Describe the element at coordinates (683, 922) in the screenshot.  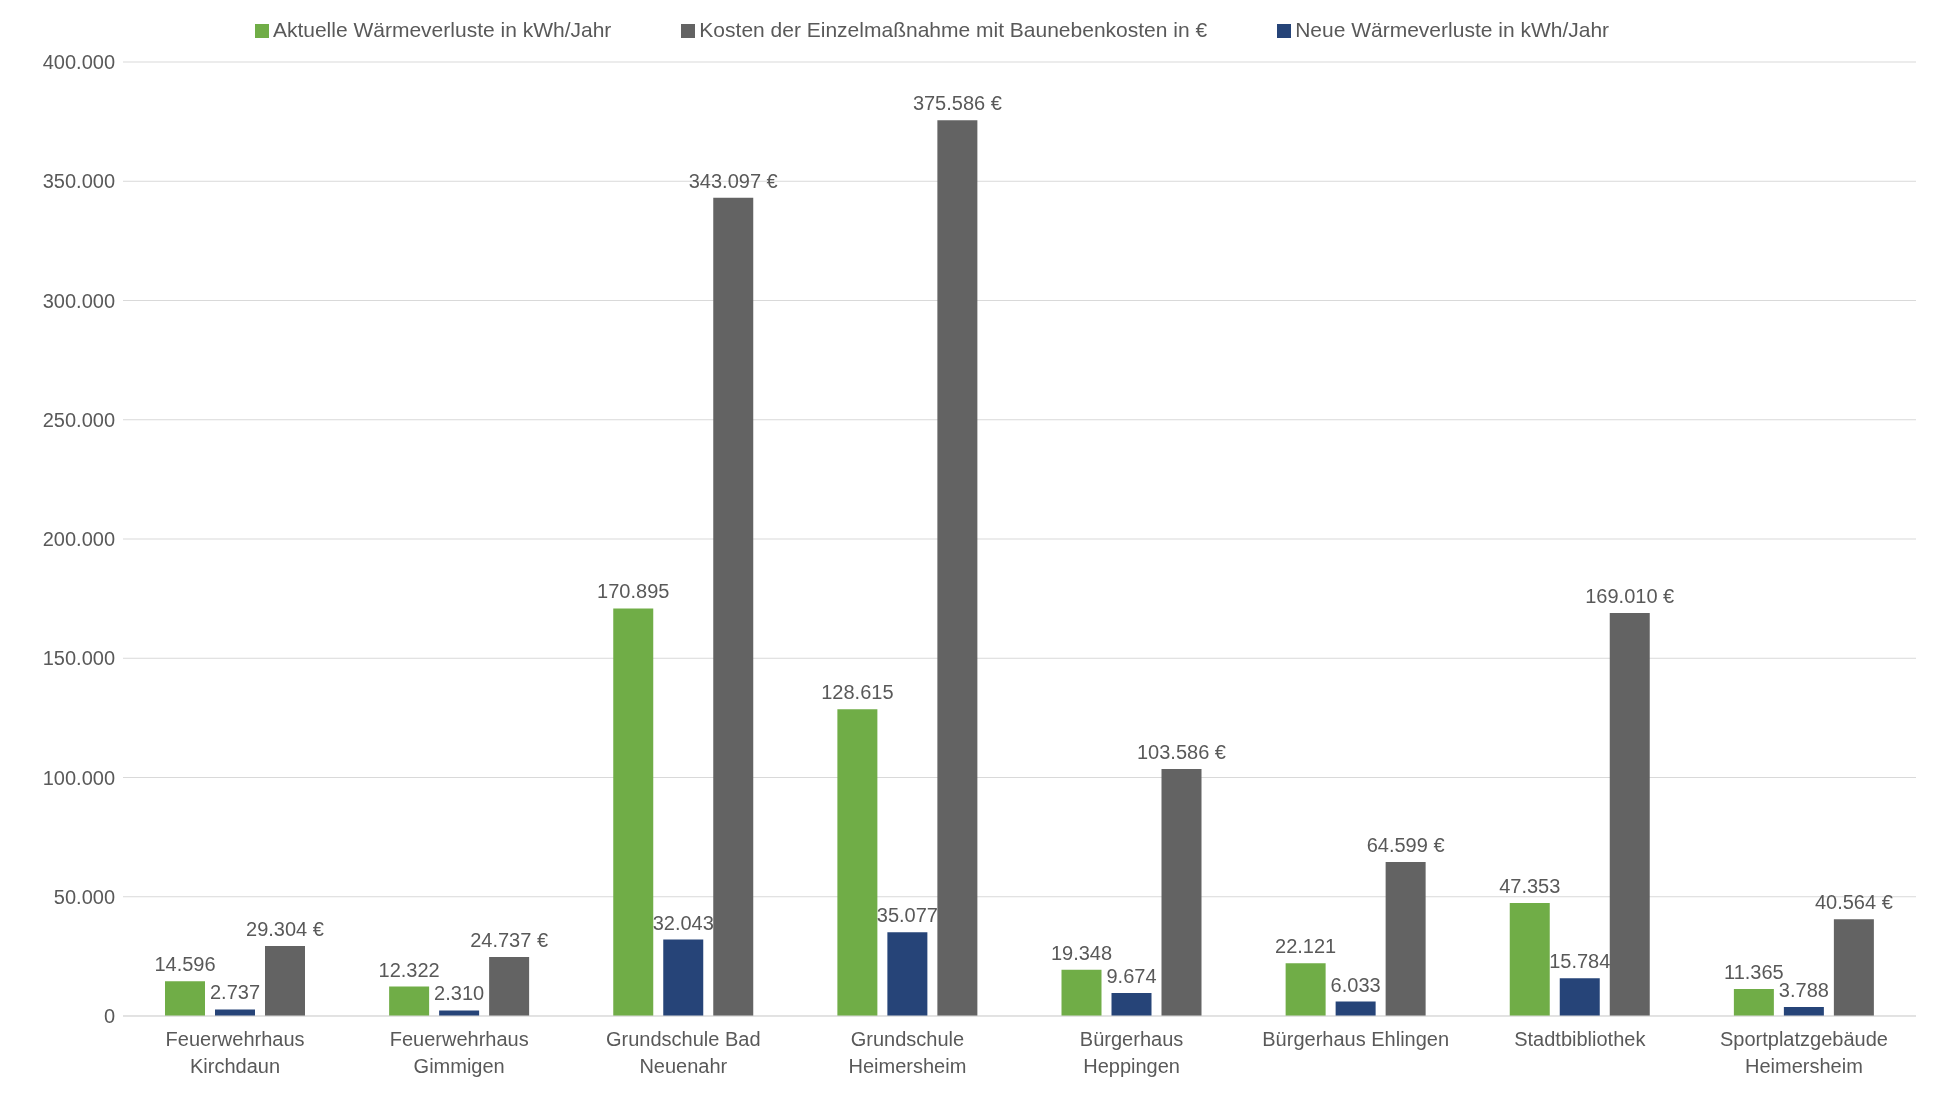
I see `data-label: 32.043` at that location.